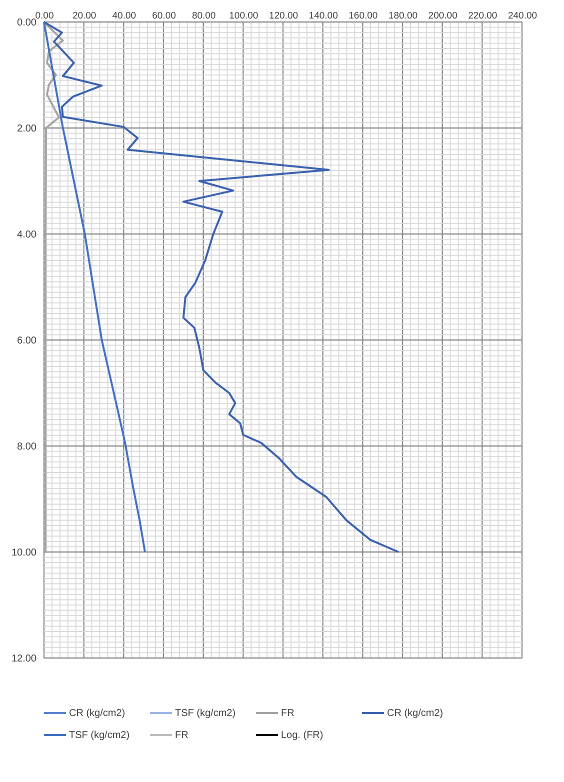  What do you see at coordinates (403, 16) in the screenshot?
I see `x-tick-label: 180.00` at bounding box center [403, 16].